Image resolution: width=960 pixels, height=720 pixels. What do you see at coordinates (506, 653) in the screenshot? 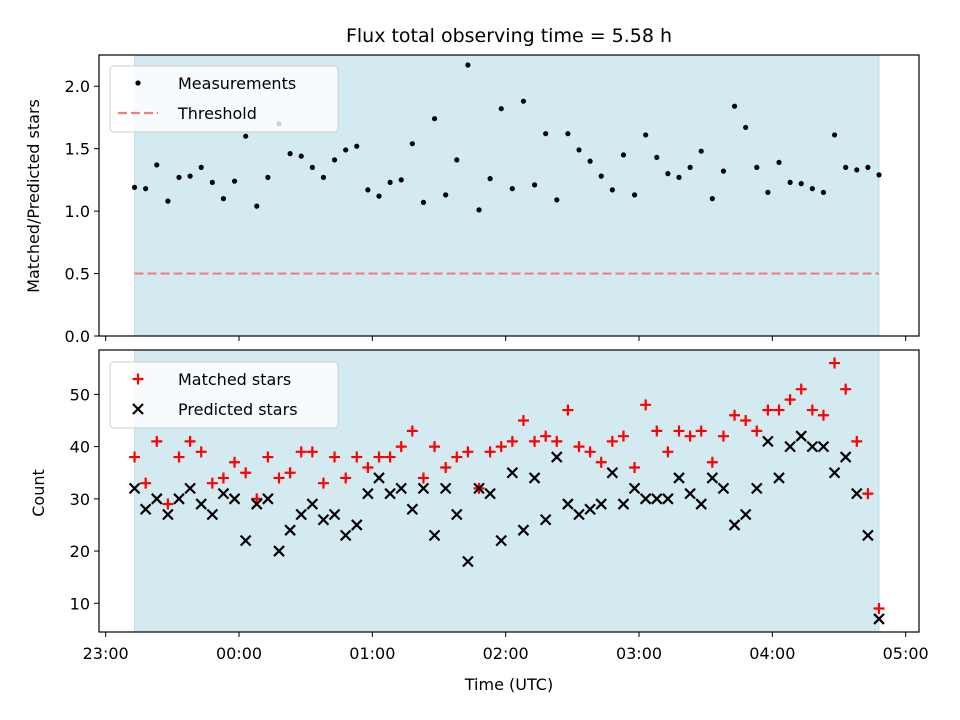
I see `x-tick-label: 02:00` at bounding box center [506, 653].